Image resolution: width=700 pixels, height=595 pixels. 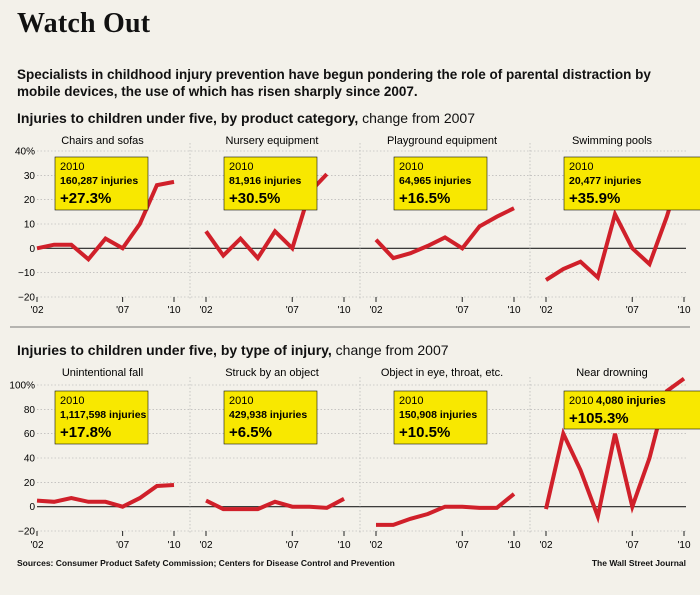 I want to click on panel-title: Object in eye, throat, etc., so click(x=442, y=373).